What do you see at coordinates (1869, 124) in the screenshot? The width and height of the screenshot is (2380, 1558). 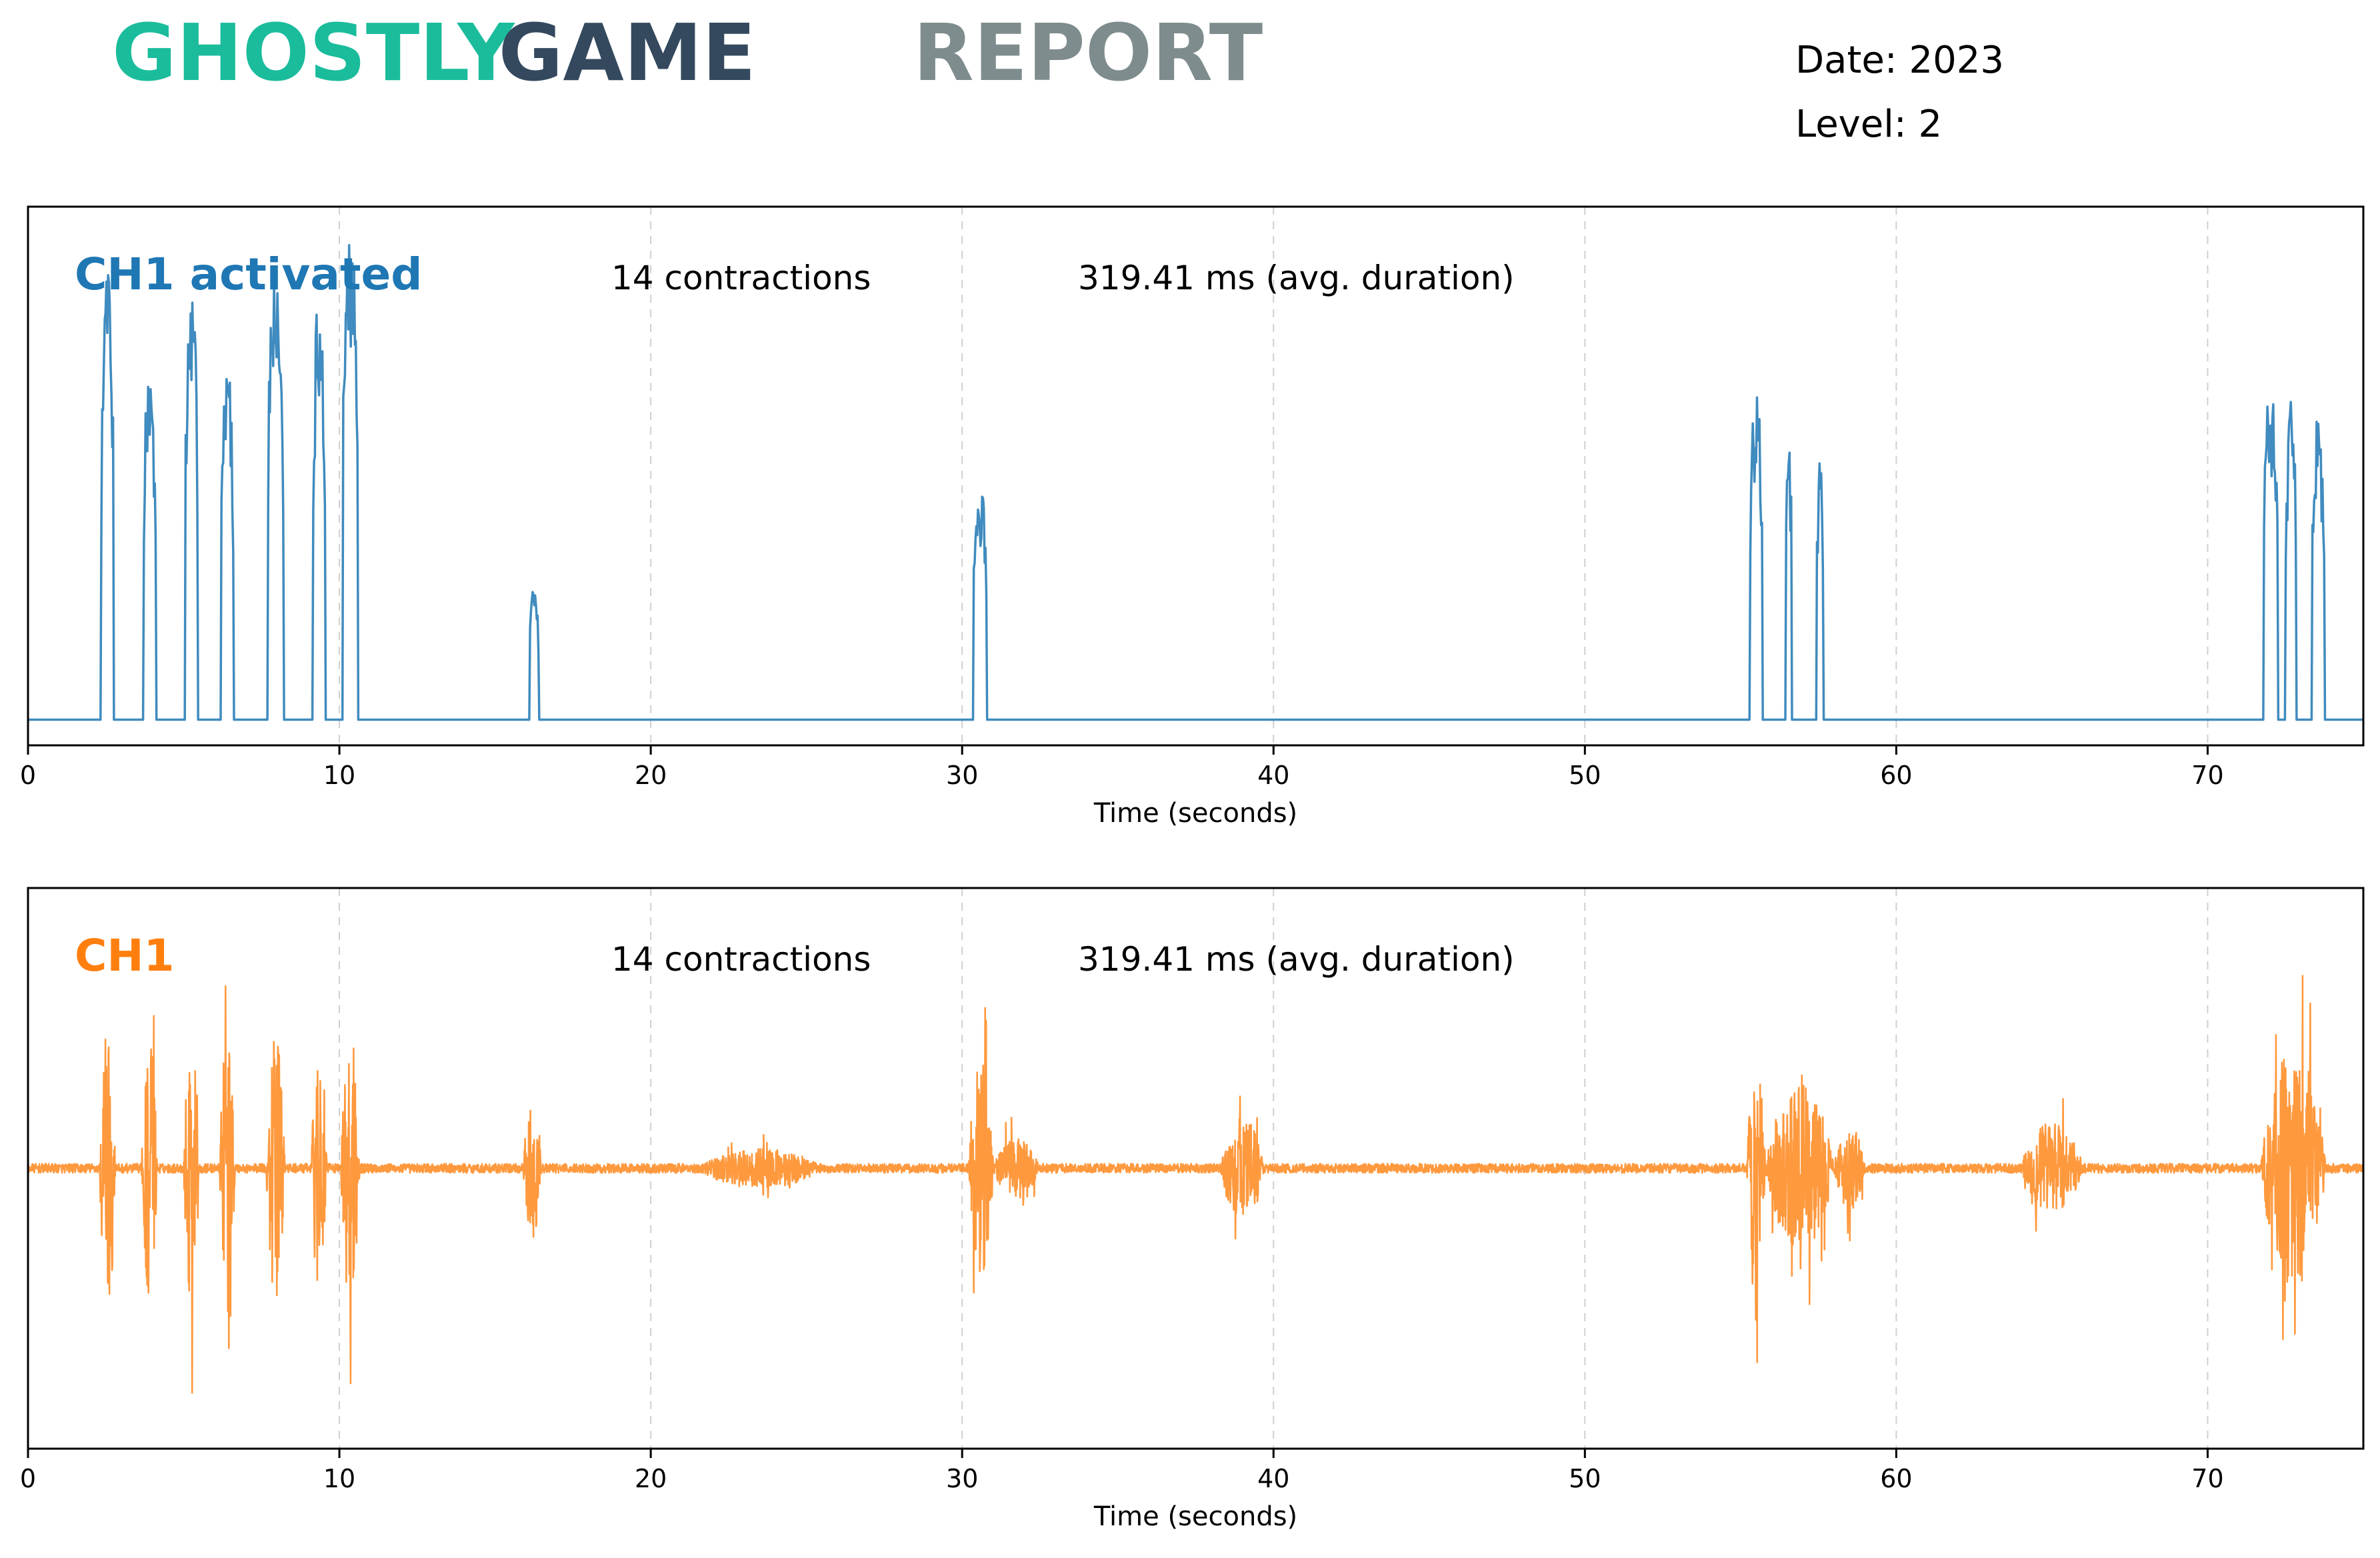 I see `report-level: Level: 2` at bounding box center [1869, 124].